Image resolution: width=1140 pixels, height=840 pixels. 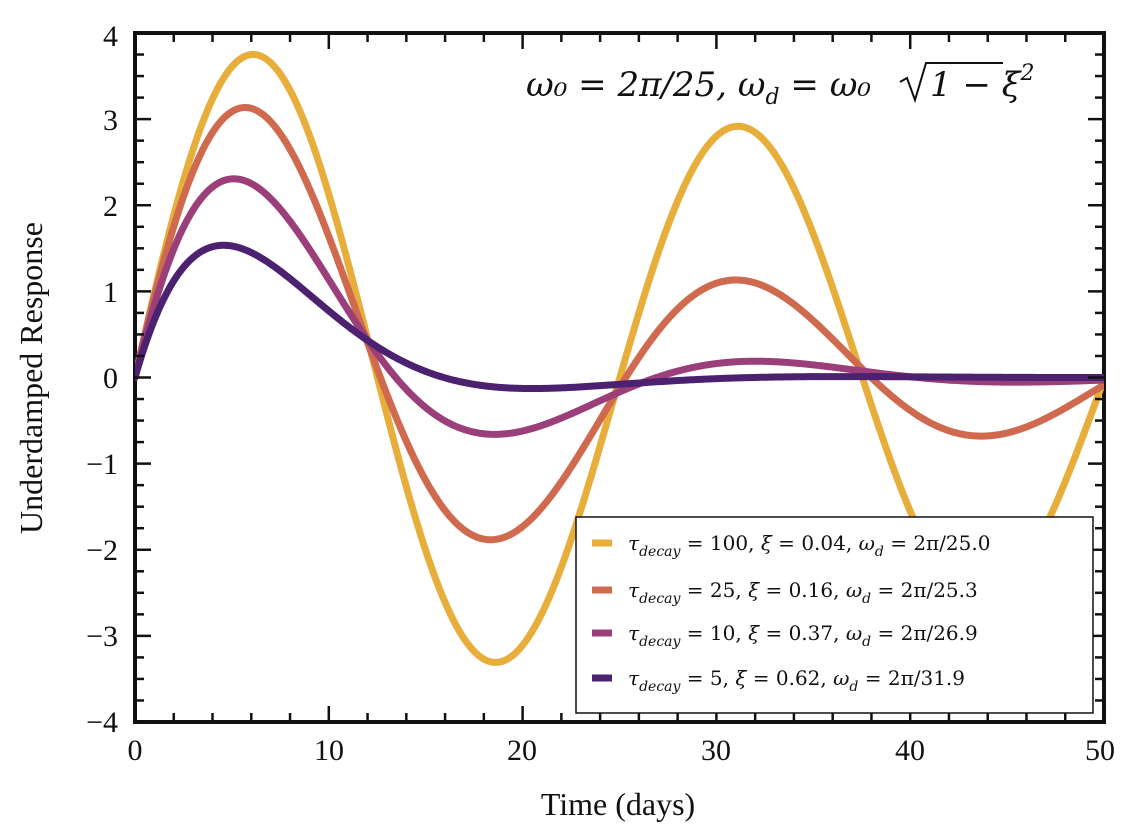 I want to click on legend-entry: τdecay = 25, ξ = 0.16, ωd = 2π/25.3, so click(x=785, y=592).